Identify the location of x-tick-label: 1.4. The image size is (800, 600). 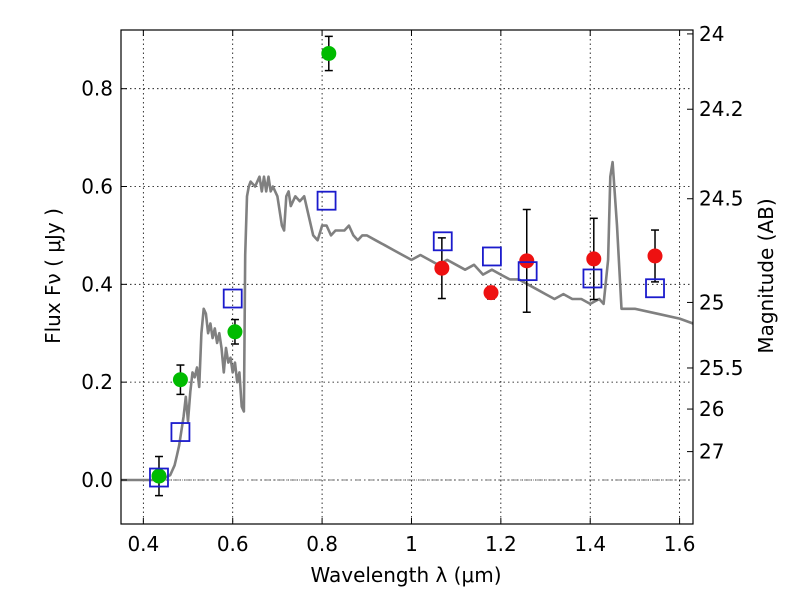
(590, 544).